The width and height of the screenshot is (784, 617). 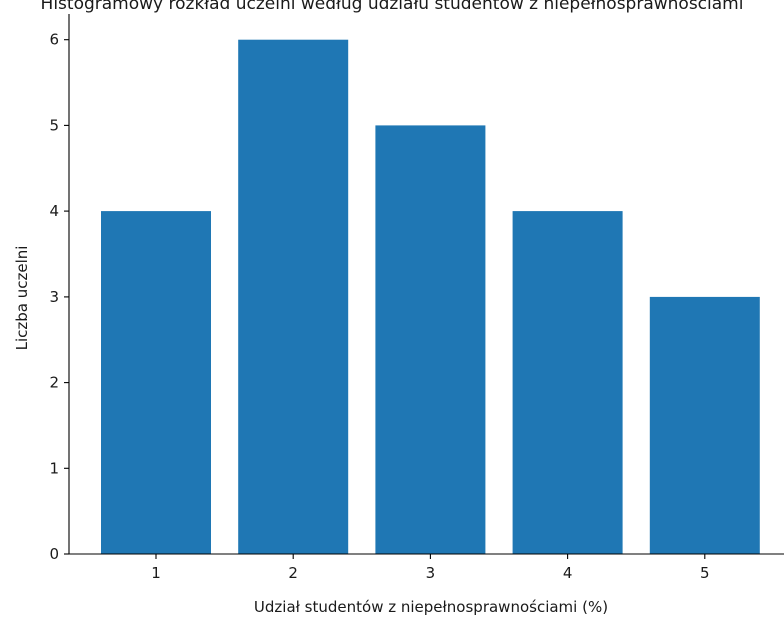 I want to click on x-tick-label: 3, so click(x=431, y=573).